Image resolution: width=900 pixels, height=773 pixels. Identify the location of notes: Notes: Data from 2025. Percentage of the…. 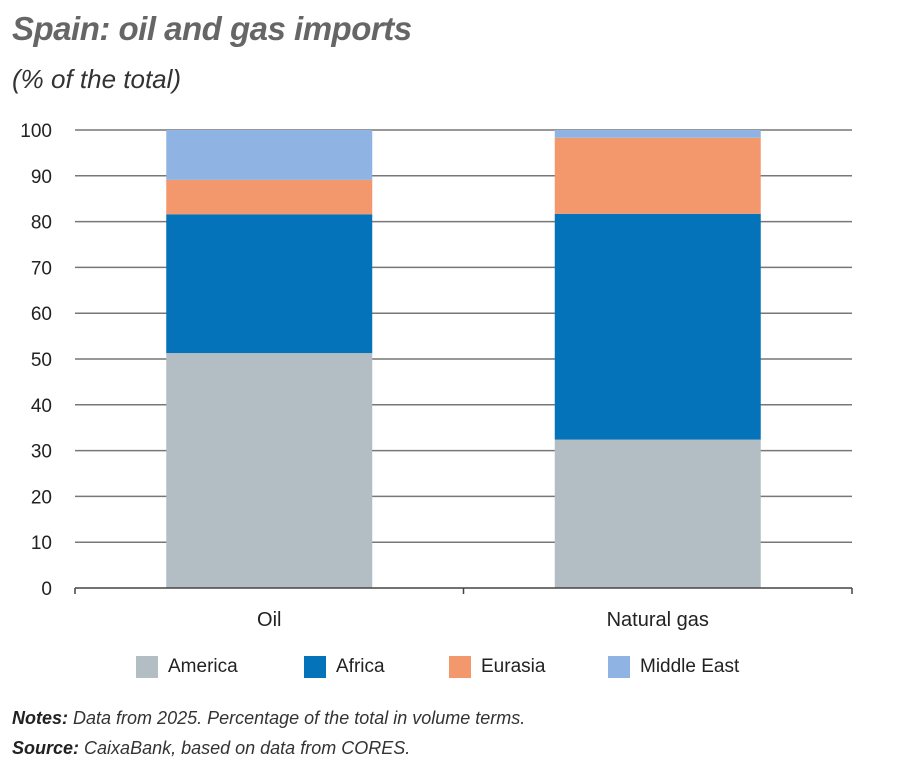
(268, 733).